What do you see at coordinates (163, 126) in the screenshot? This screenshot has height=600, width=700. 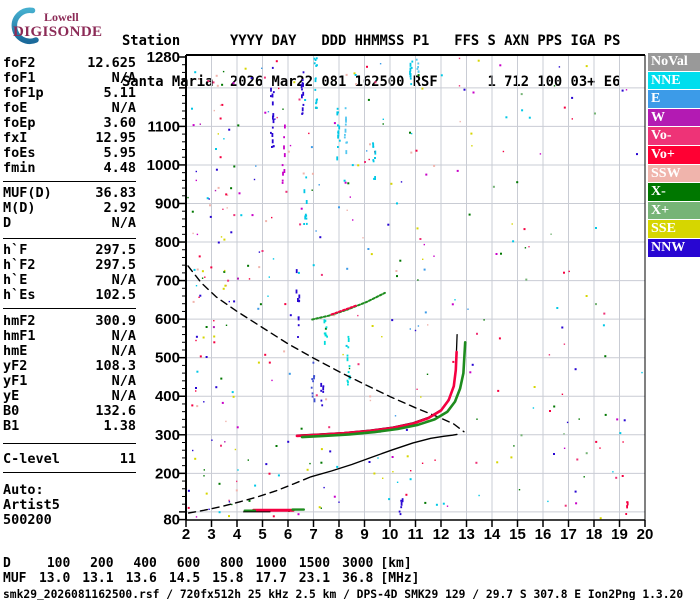 I see `svg-text: 1100` at bounding box center [163, 126].